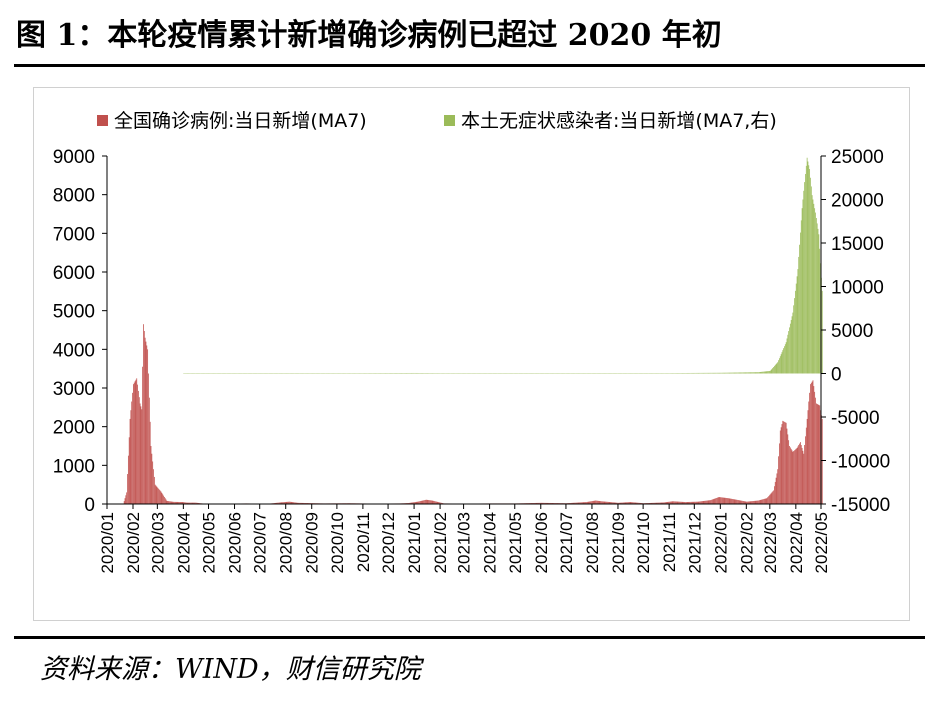  What do you see at coordinates (469, 637) in the screenshot?
I see `bottom-rule` at bounding box center [469, 637].